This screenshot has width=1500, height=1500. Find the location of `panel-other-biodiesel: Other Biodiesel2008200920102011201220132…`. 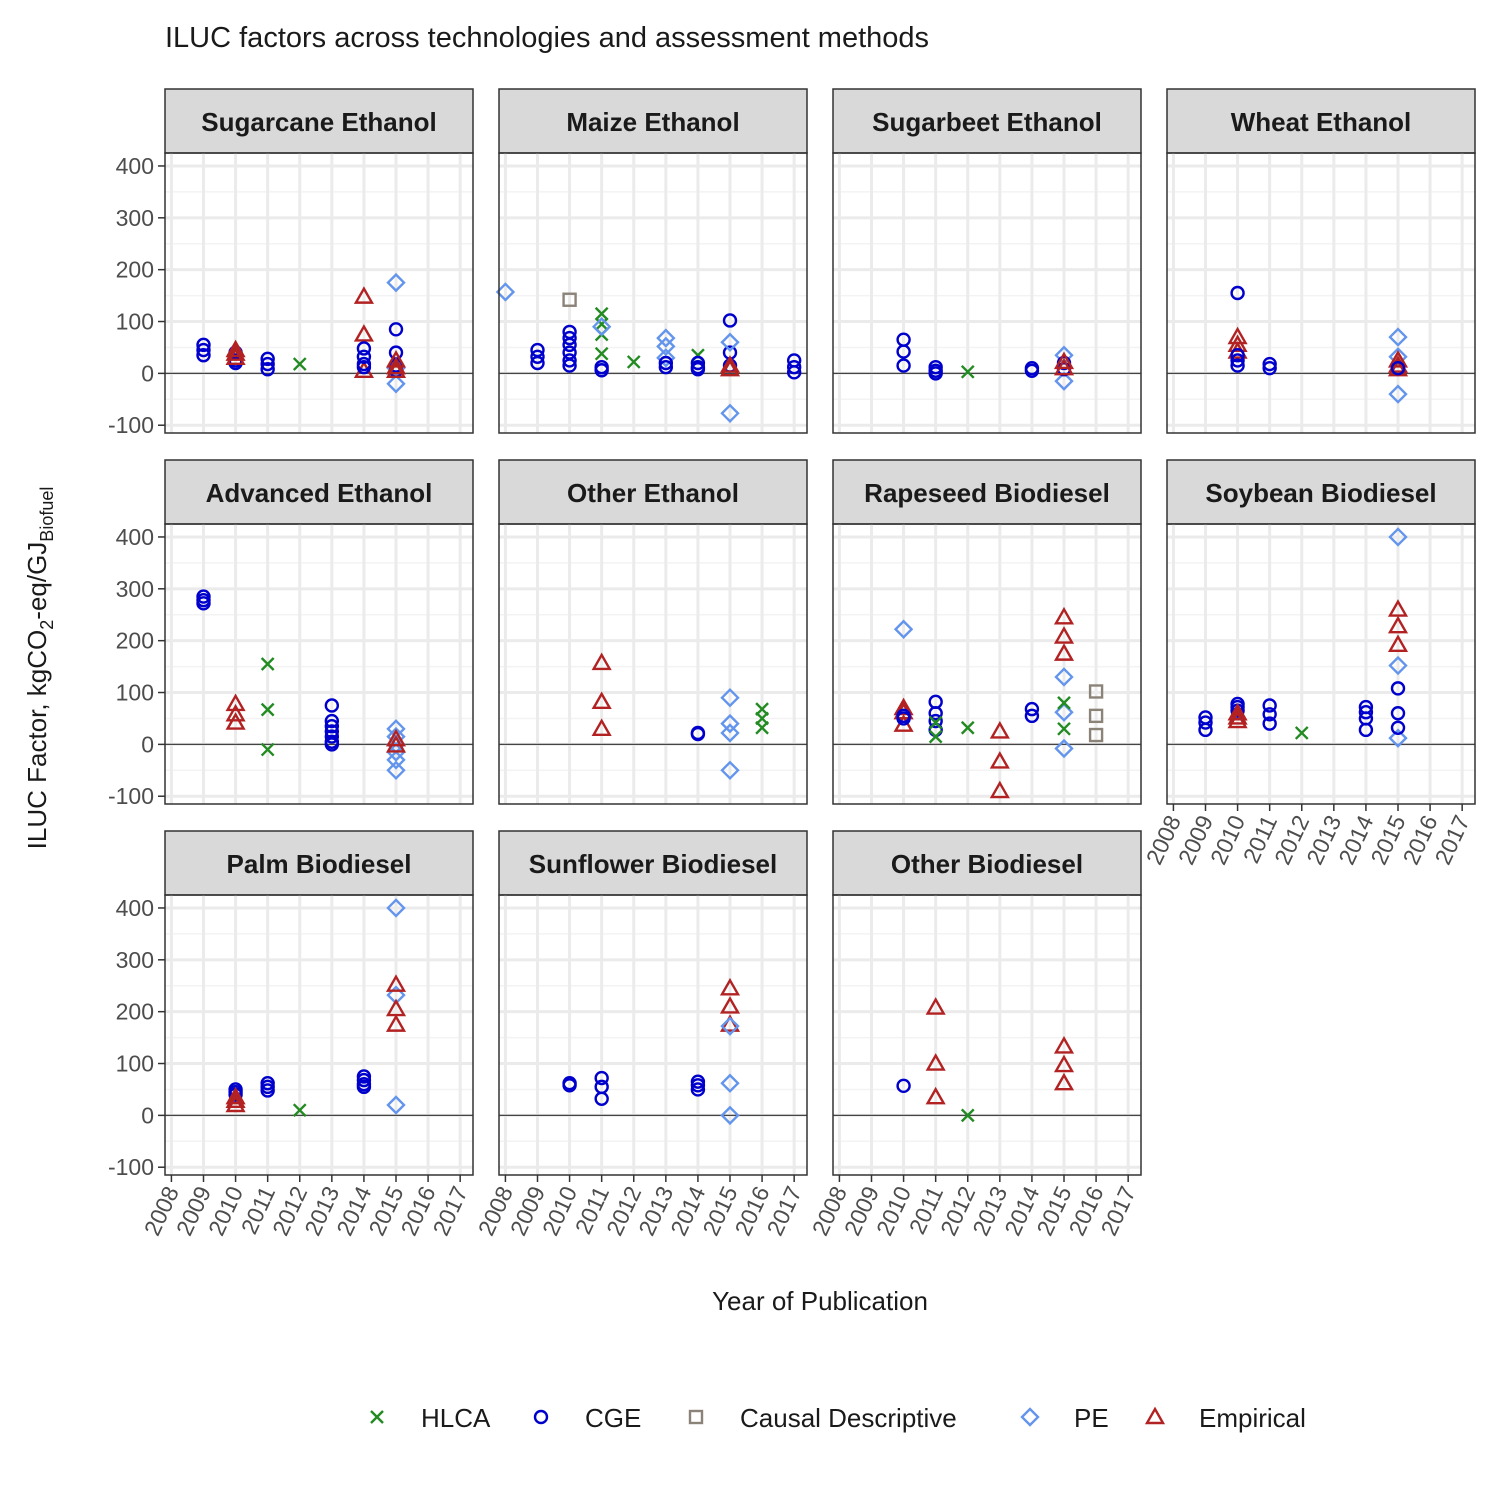

panel-other-biodiesel: Other Biodiesel2008200920102011201220132… is located at coordinates (974, 1034).